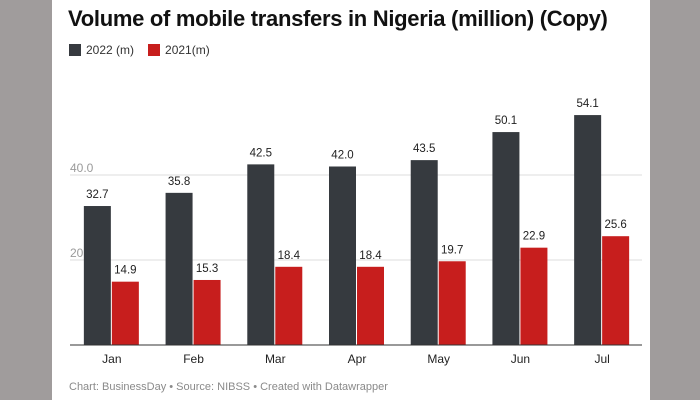  What do you see at coordinates (207, 312) in the screenshot?
I see `bar-2021-feb` at bounding box center [207, 312].